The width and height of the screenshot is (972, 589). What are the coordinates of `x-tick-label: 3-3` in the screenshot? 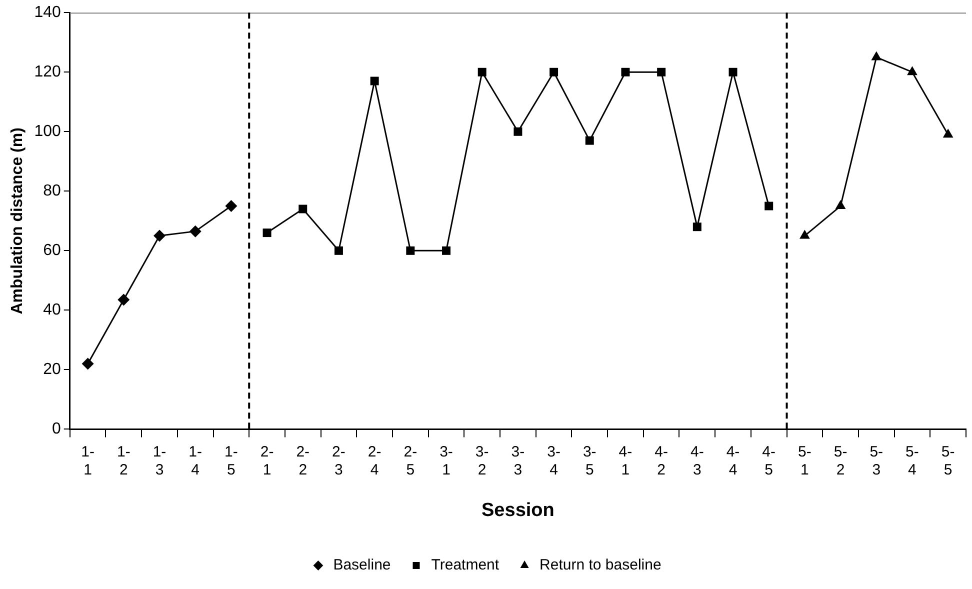 It's located at (518, 460).